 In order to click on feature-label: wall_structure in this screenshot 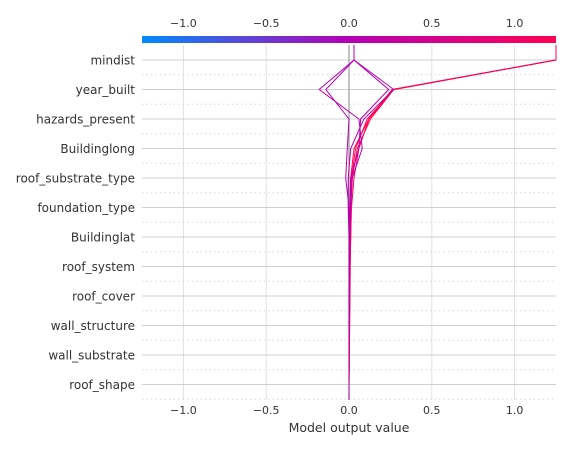, I will do `click(93, 326)`.